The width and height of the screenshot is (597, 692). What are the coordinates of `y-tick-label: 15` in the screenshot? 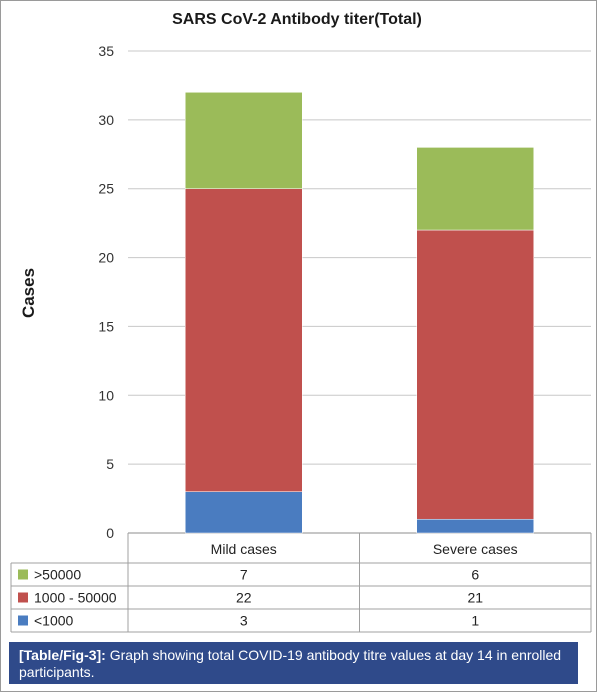 It's located at (106, 326).